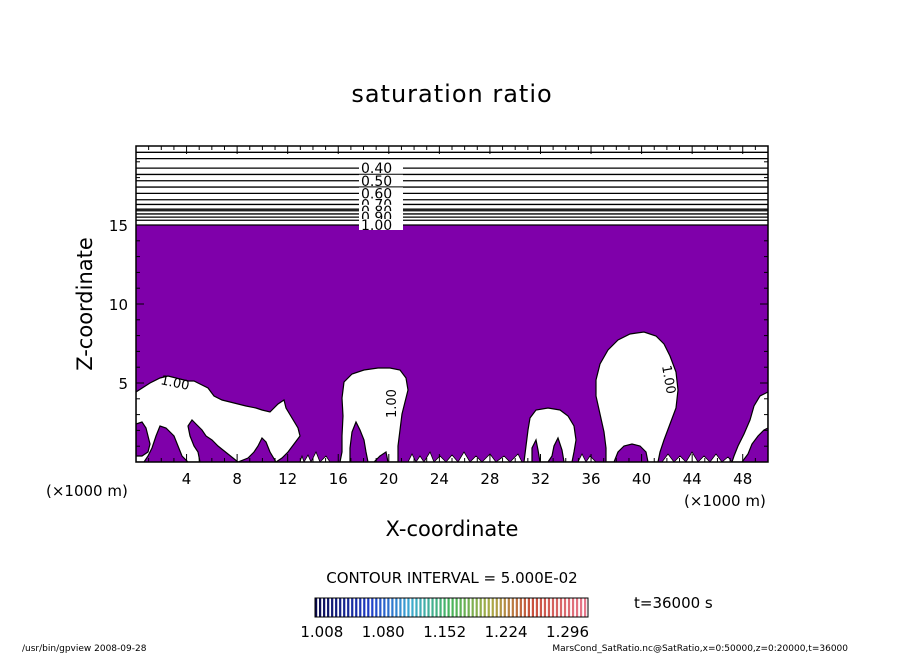 Image resolution: width=904 pixels, height=654 pixels. Describe the element at coordinates (376, 182) in the screenshot. I see `contour-label: 0.50` at that location.